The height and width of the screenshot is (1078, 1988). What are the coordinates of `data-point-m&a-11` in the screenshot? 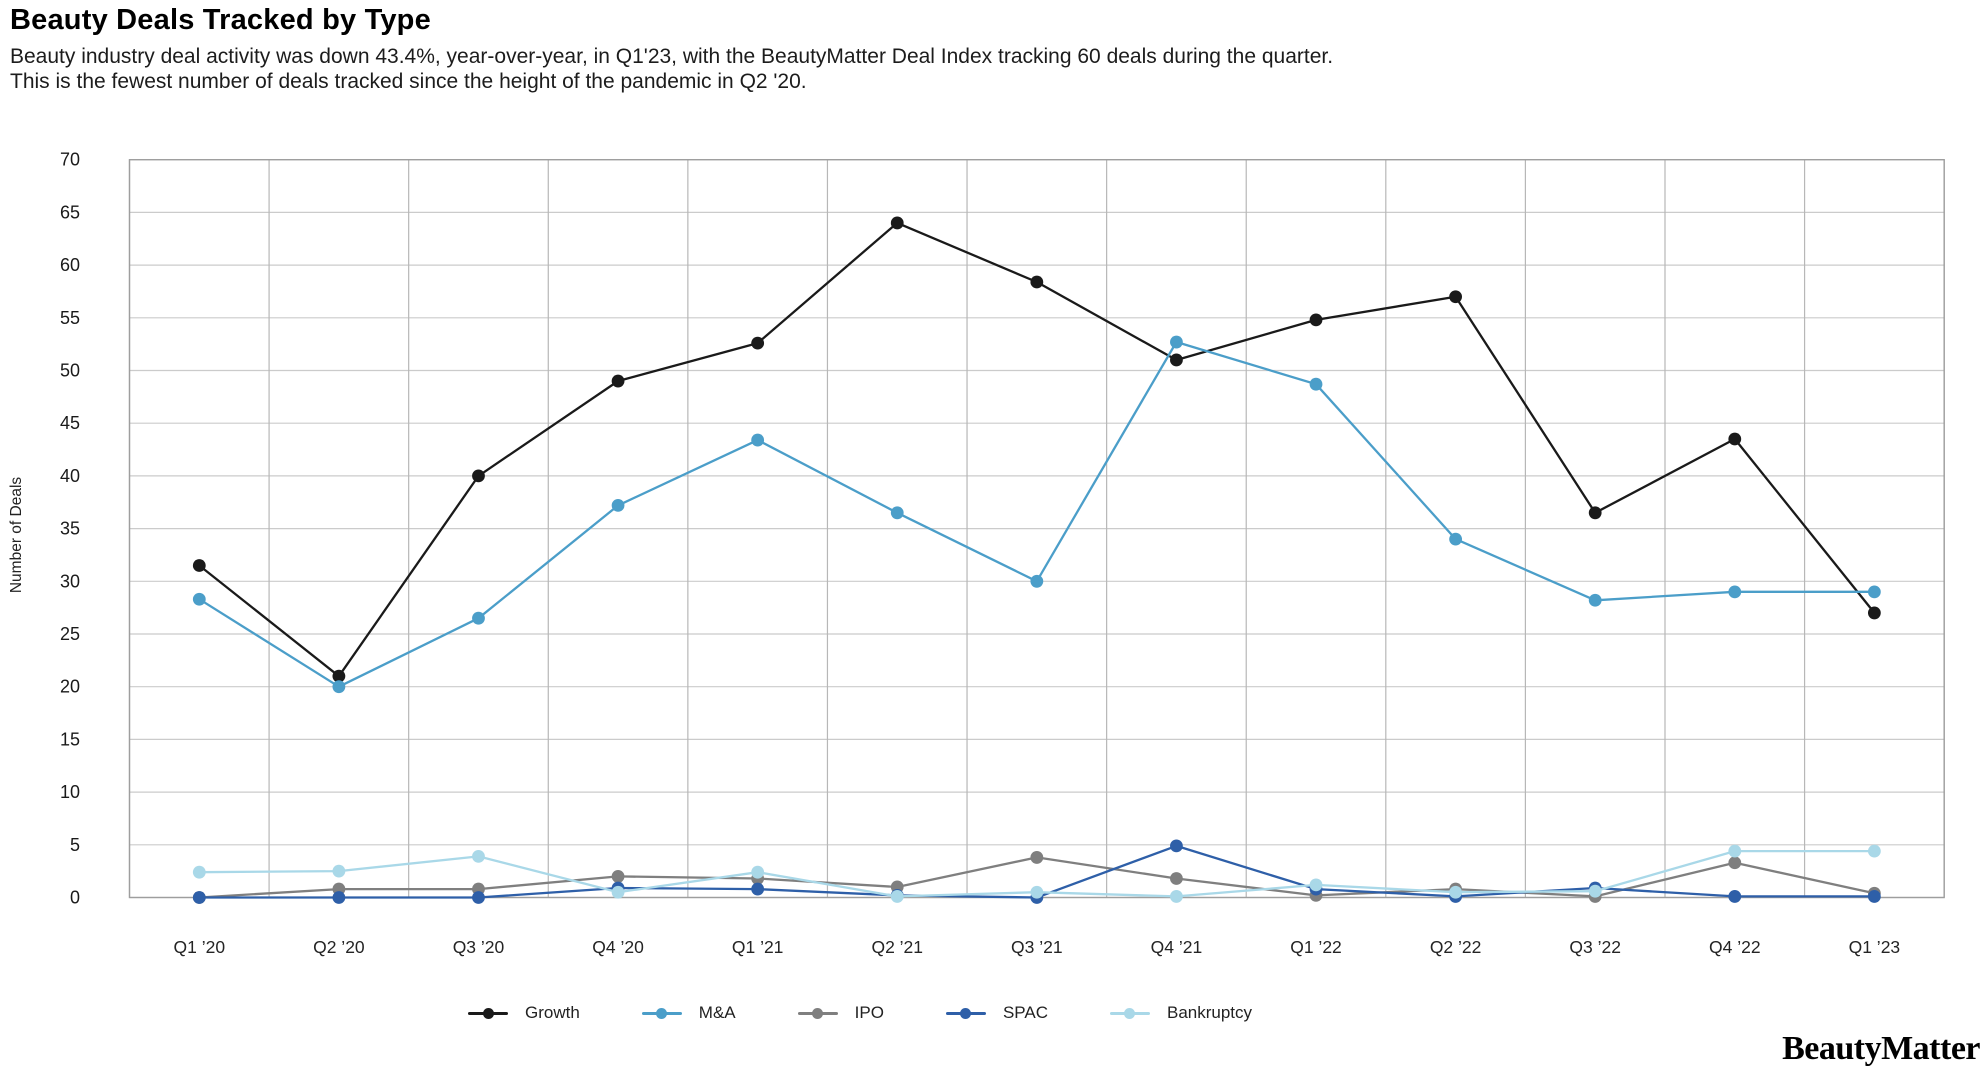 It's located at (1595, 600).